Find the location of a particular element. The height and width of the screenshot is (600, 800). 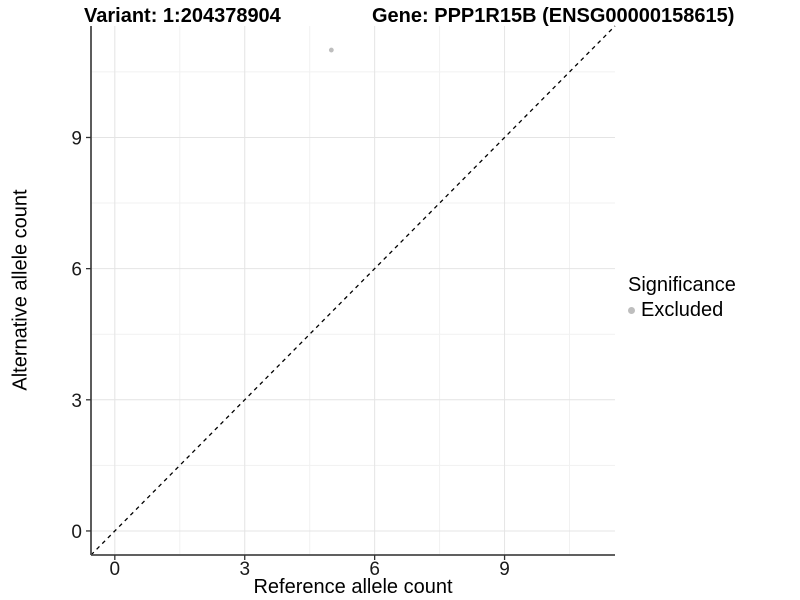

data-point is located at coordinates (331, 50).